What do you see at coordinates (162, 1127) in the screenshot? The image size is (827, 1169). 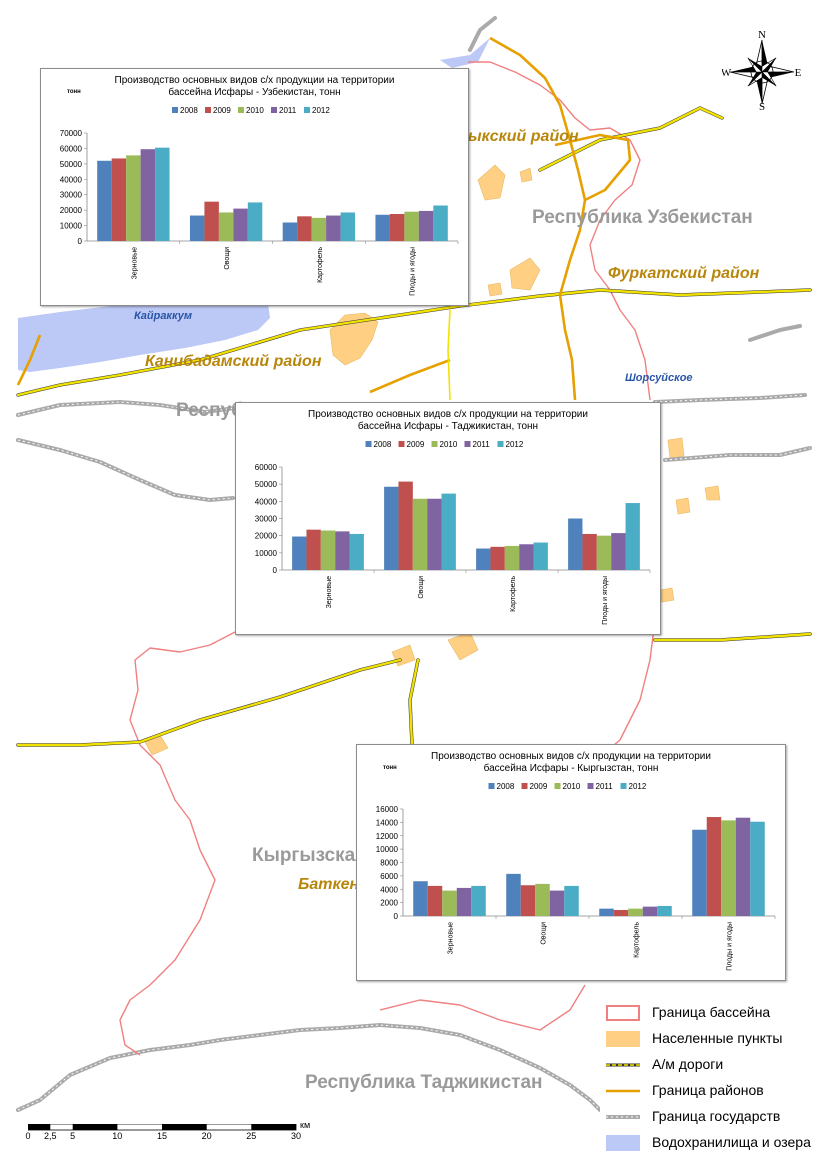 I see `scale-bar-graphic` at bounding box center [162, 1127].